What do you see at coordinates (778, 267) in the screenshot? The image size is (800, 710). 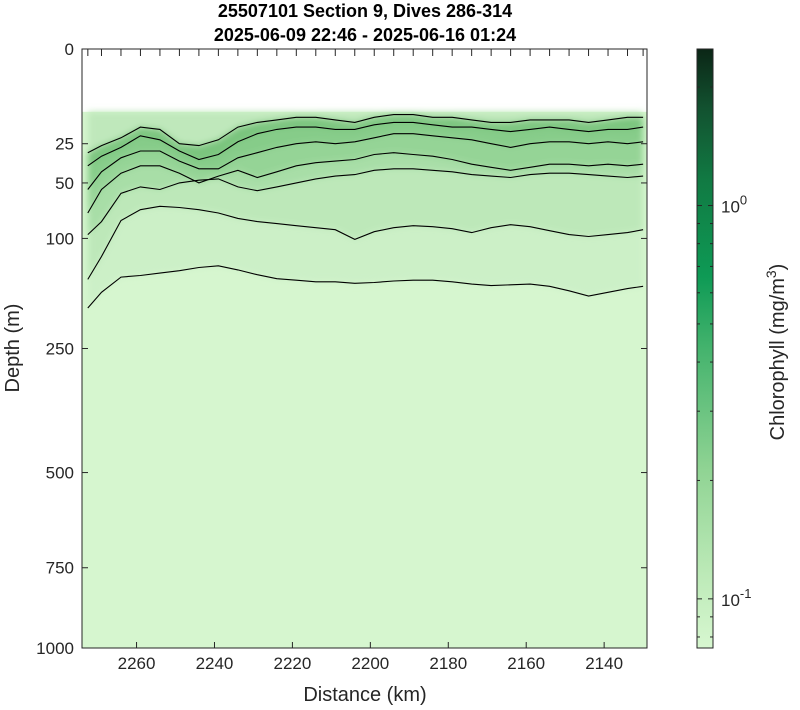 I see `colorbar-label-suffix: )` at bounding box center [778, 267].